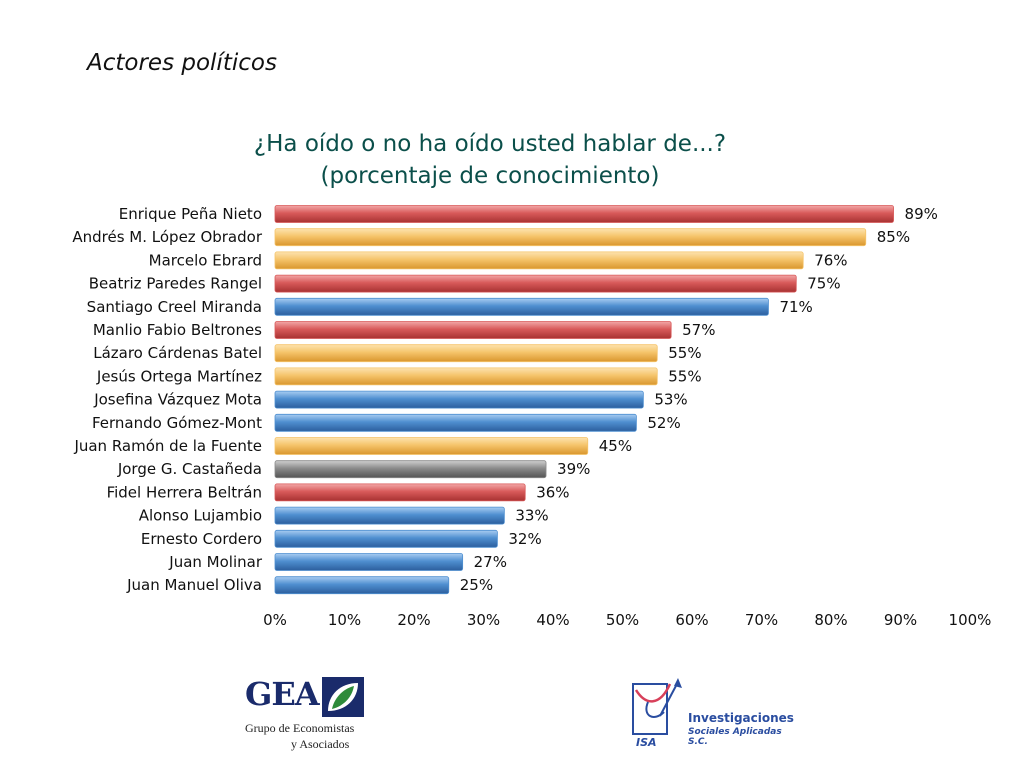 This screenshot has height=768, width=1024. What do you see at coordinates (900, 620) in the screenshot?
I see `x-tick-label: 90%` at bounding box center [900, 620].